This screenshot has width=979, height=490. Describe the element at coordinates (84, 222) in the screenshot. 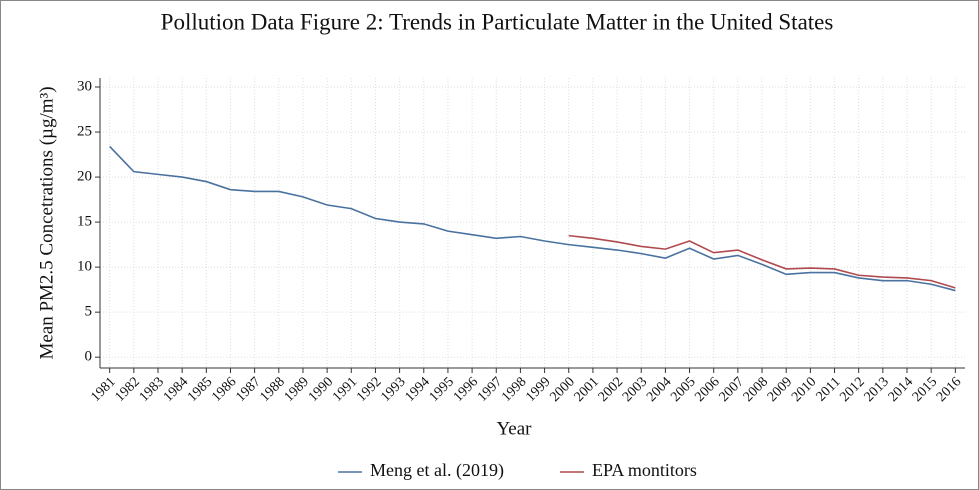

I see `y-tick-label: 15` at that location.